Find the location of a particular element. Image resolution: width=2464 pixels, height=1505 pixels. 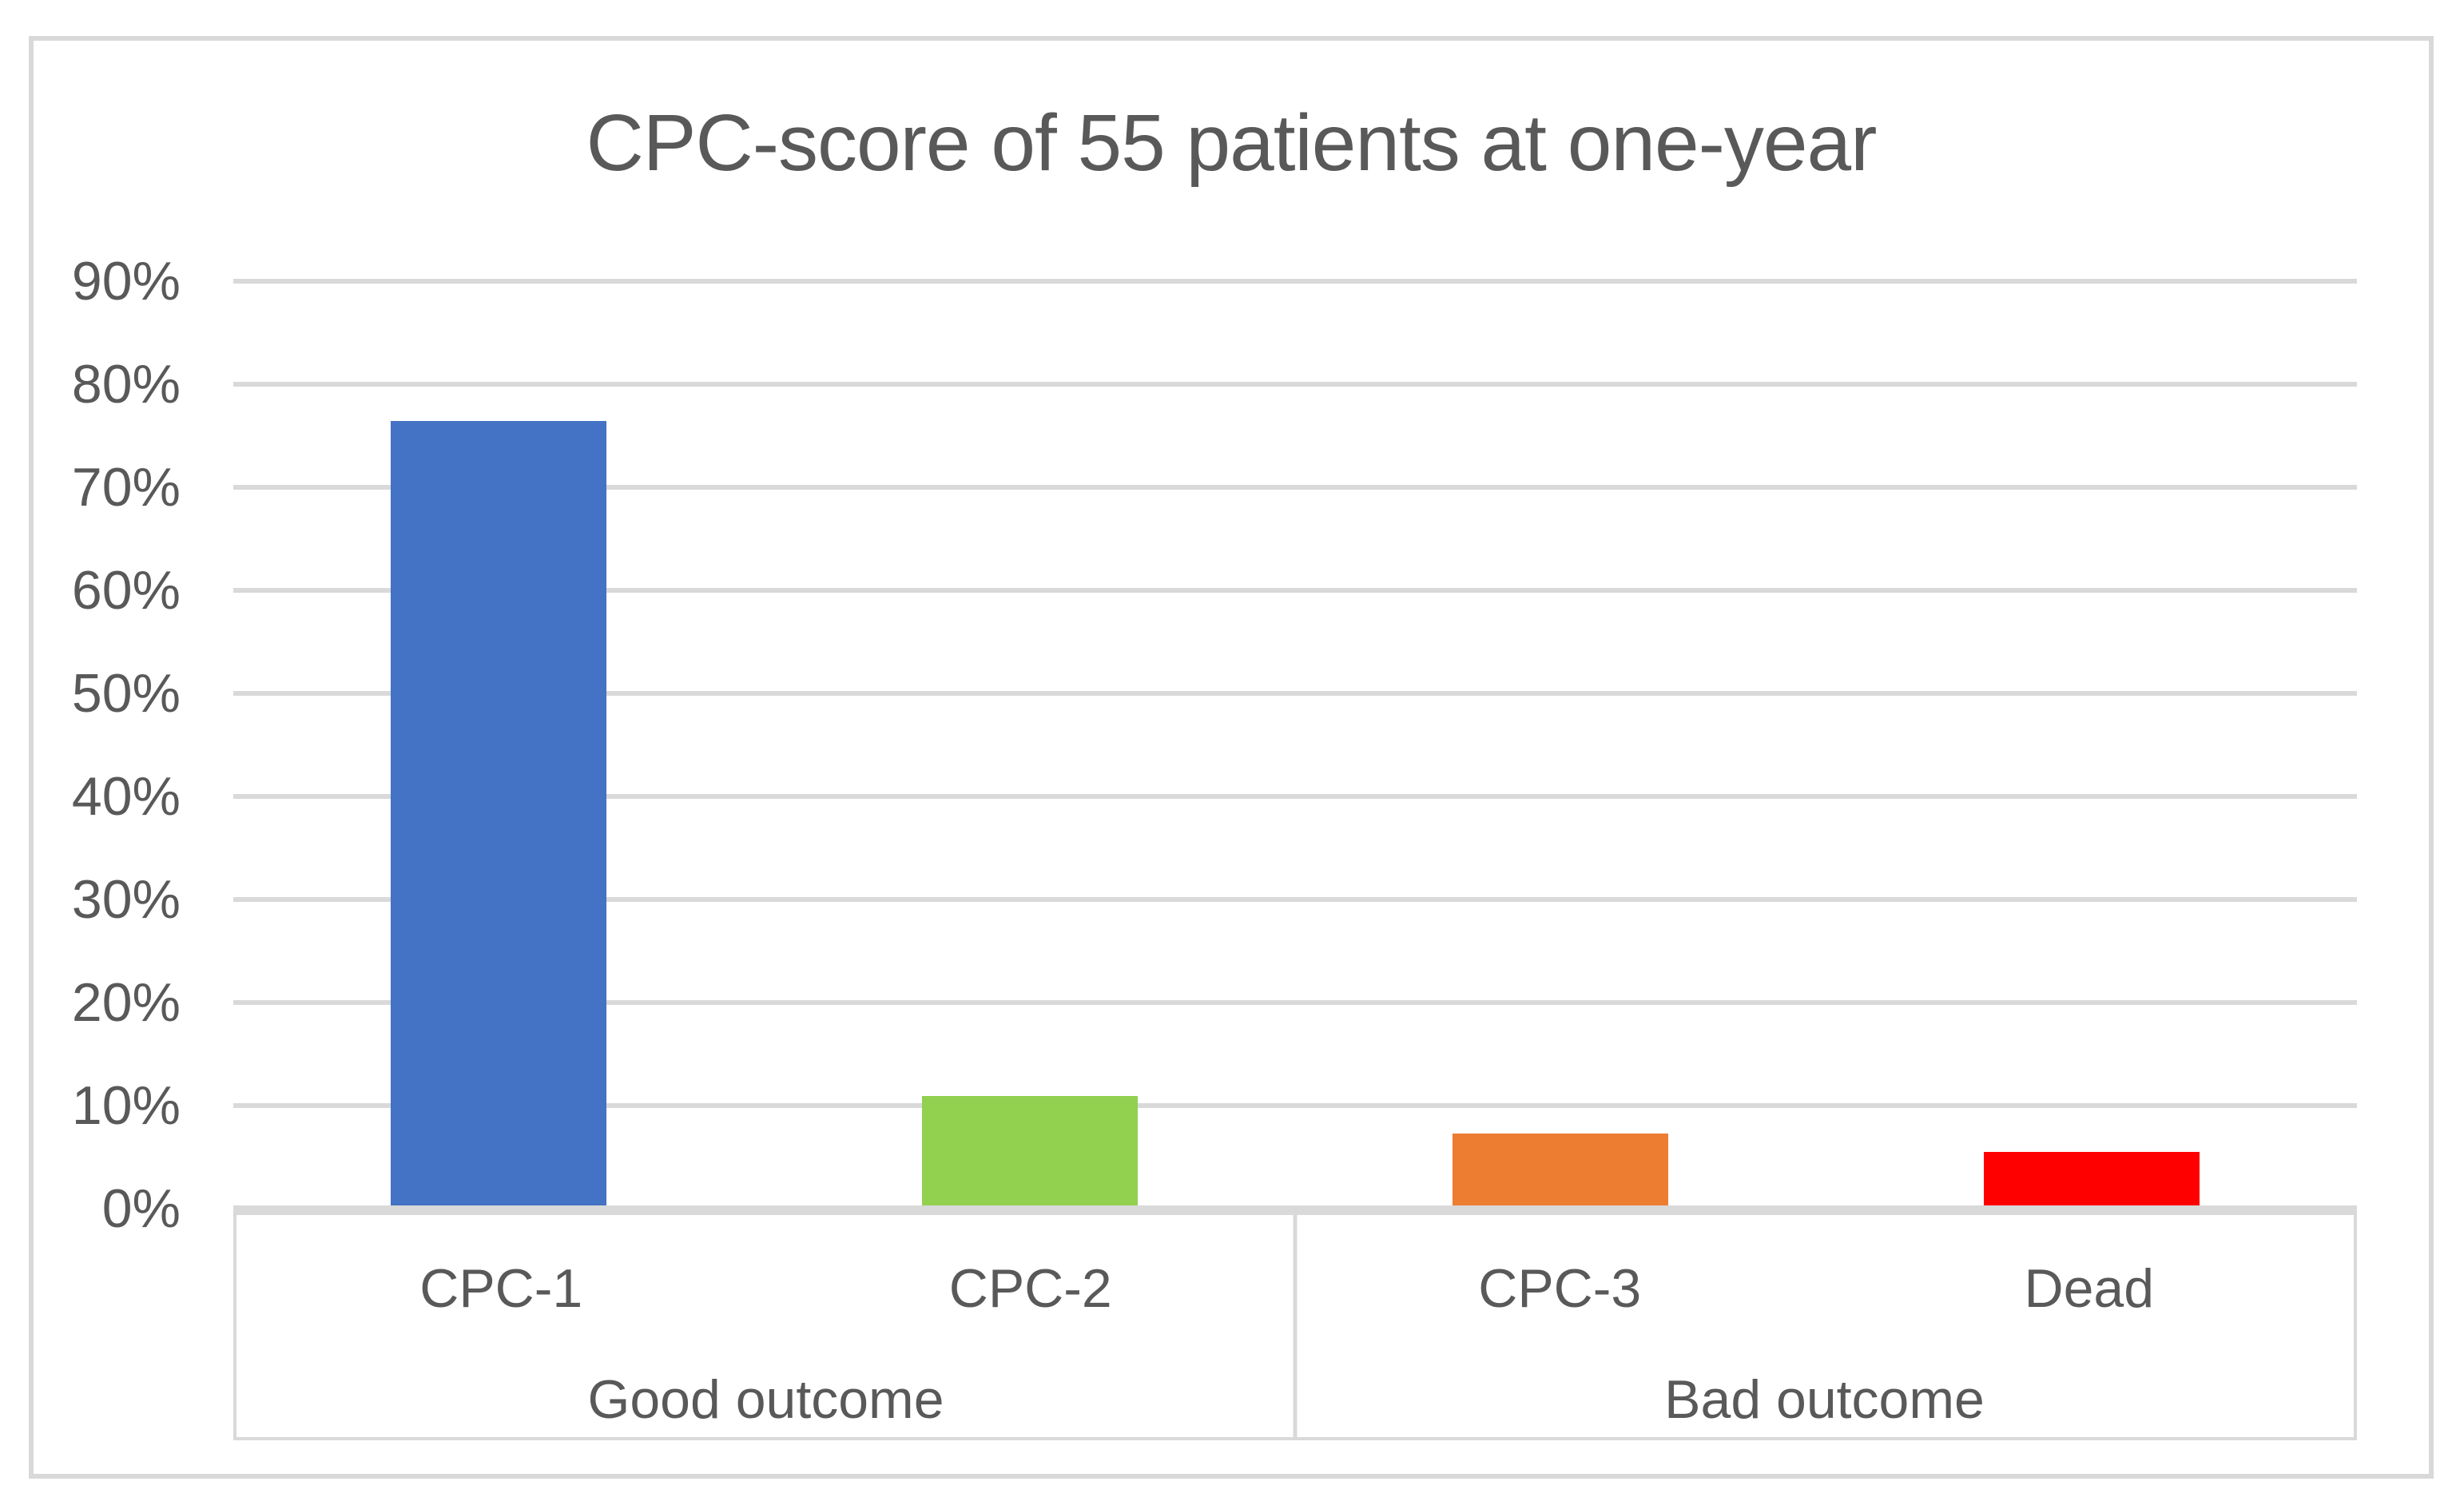

y-tick-label-30: 30% is located at coordinates (126, 899).